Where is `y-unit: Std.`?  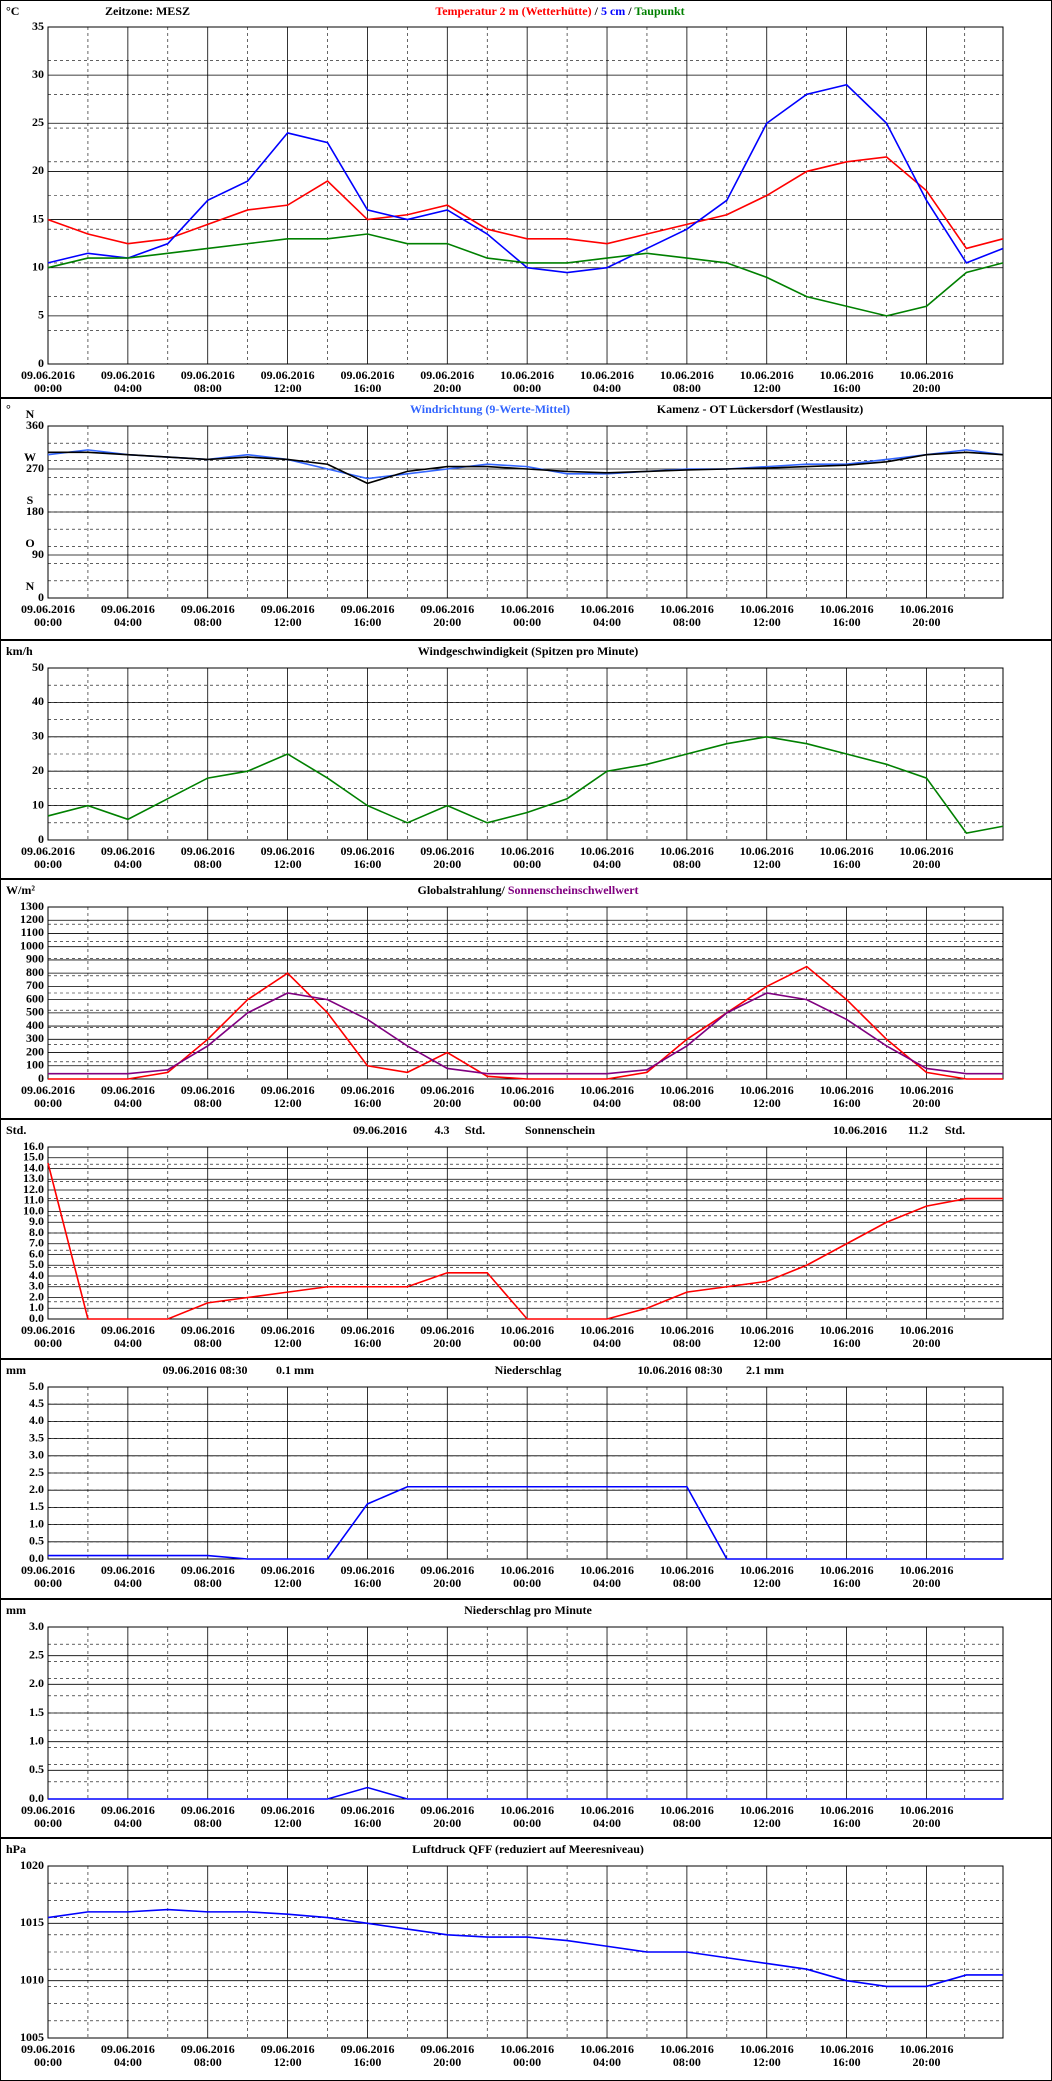 y-unit: Std. is located at coordinates (16, 1130).